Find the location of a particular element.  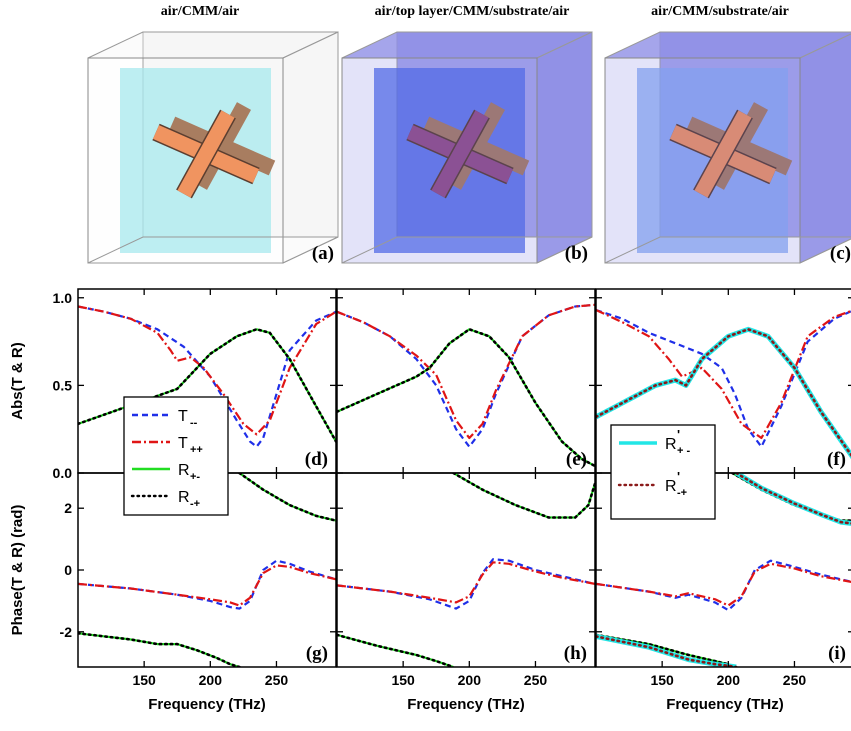

y-tick-label: 1.0 is located at coordinates (63, 298).